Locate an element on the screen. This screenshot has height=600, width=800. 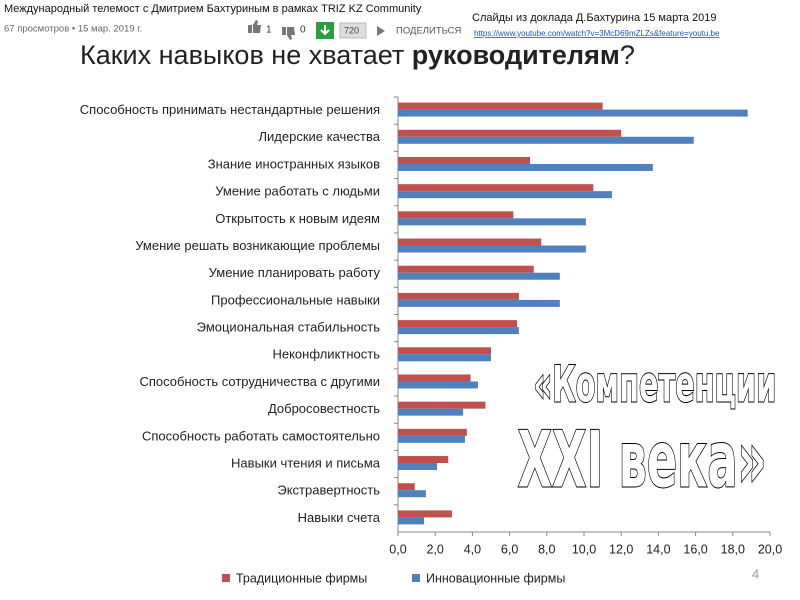
y-tick-label: Эмоциональная стабильность is located at coordinates (289, 327).